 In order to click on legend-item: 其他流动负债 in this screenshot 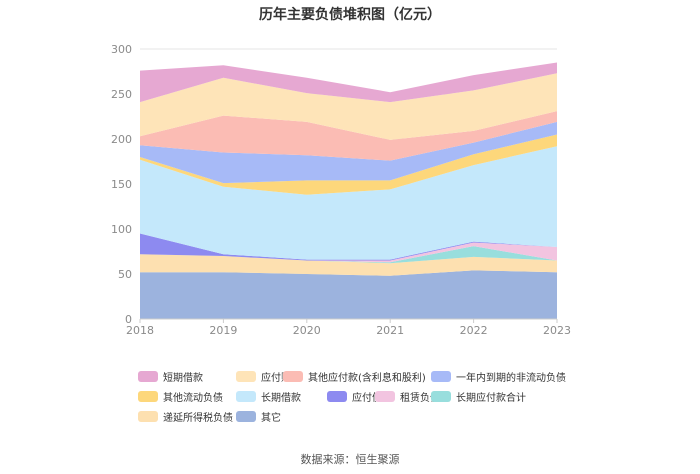, I will do `click(180, 397)`.